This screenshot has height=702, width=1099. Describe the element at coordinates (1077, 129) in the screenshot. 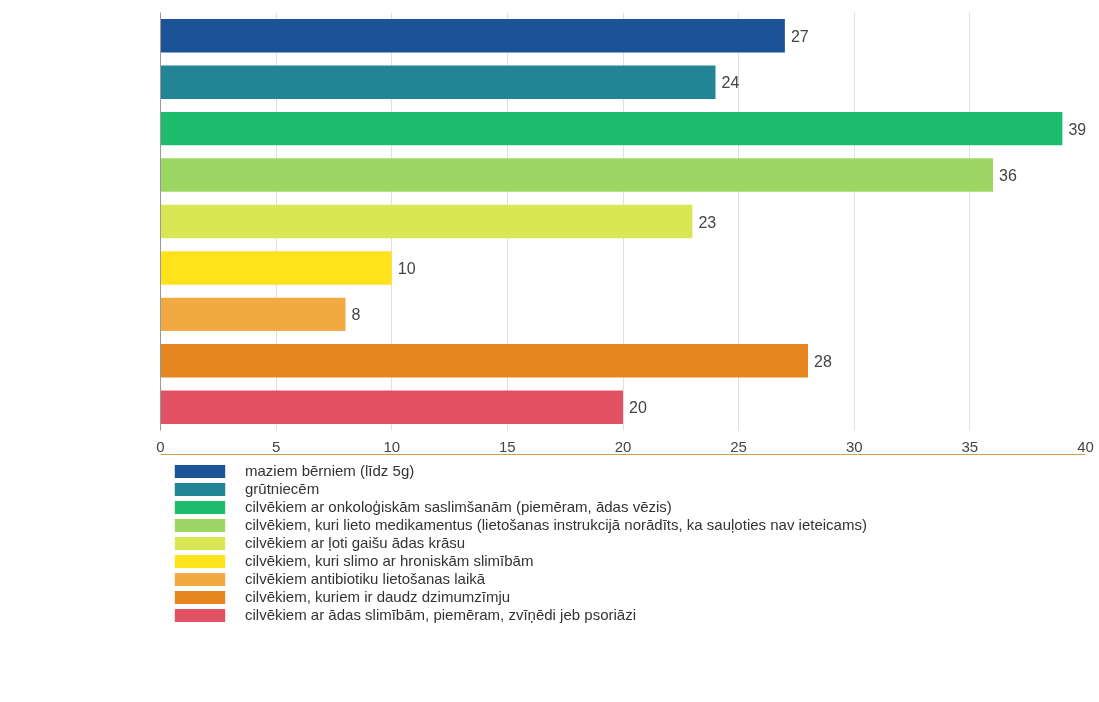

I see `data-label: 39` at that location.